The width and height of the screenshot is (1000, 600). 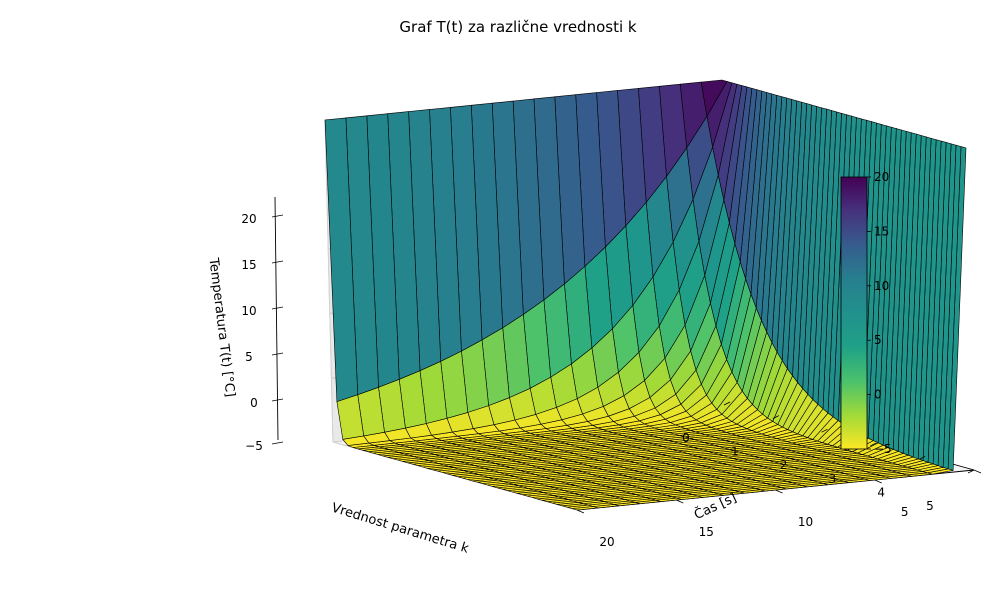 I want to click on z-tick-label: 20, so click(x=248, y=219).